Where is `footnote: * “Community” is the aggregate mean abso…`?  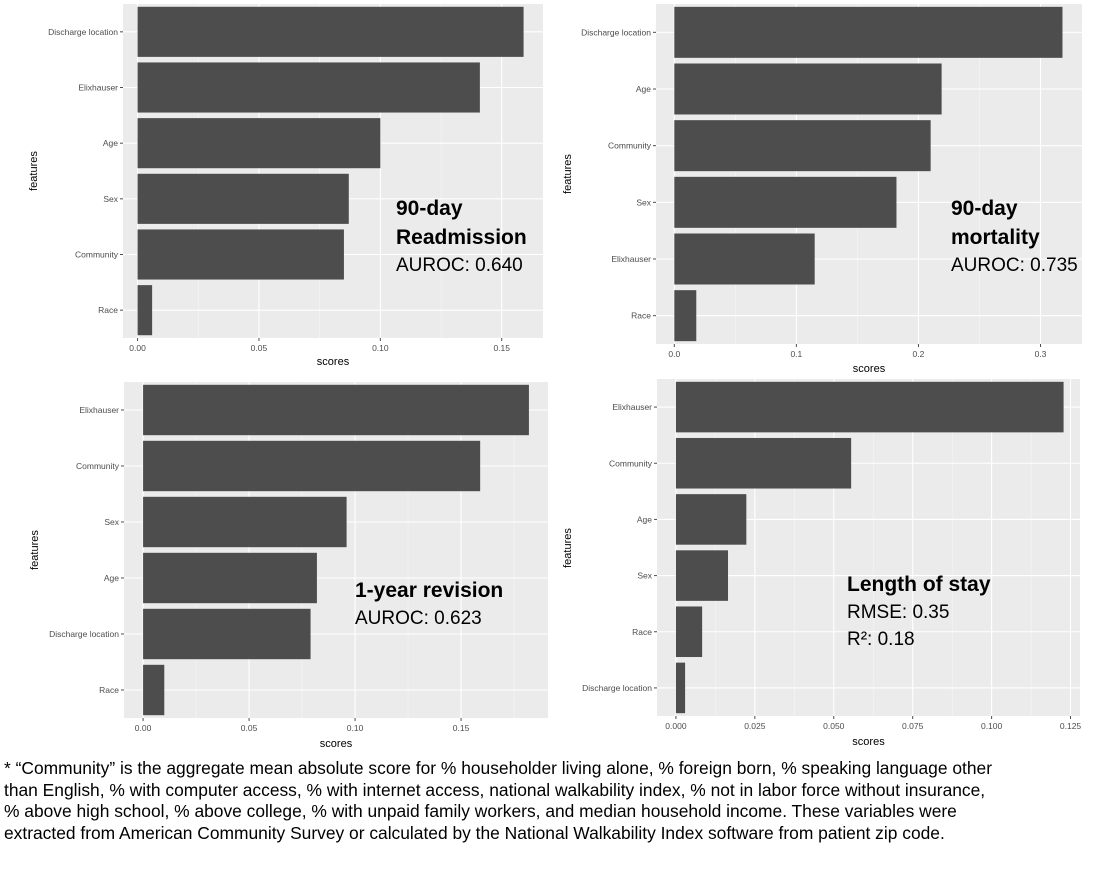
footnote: * “Community” is the aggregate mean abso… is located at coordinates (498, 800).